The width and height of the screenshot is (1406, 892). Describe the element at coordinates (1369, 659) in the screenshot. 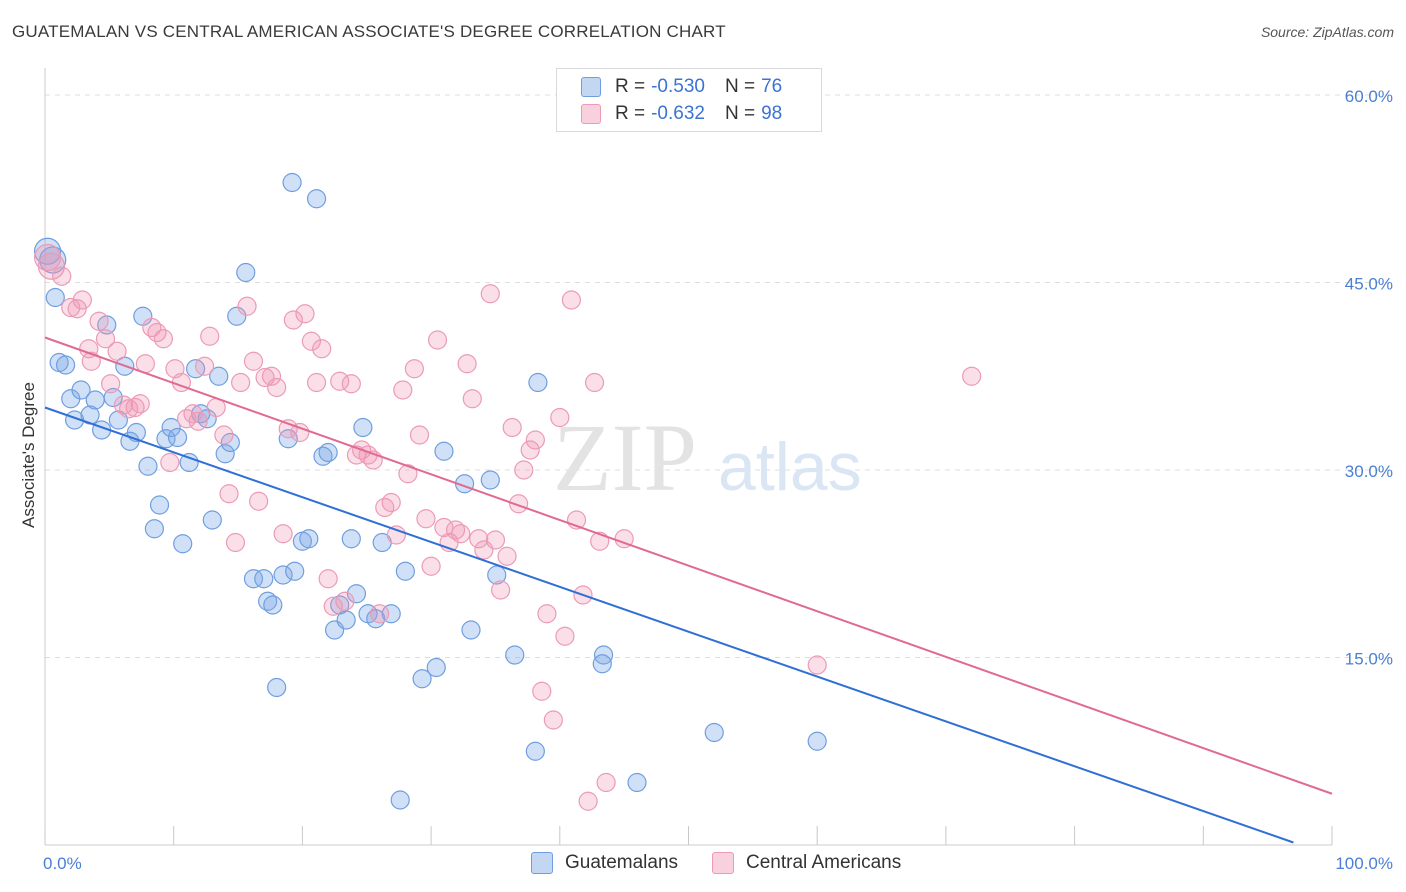

I see `y-tick-label: 15.0%` at that location.